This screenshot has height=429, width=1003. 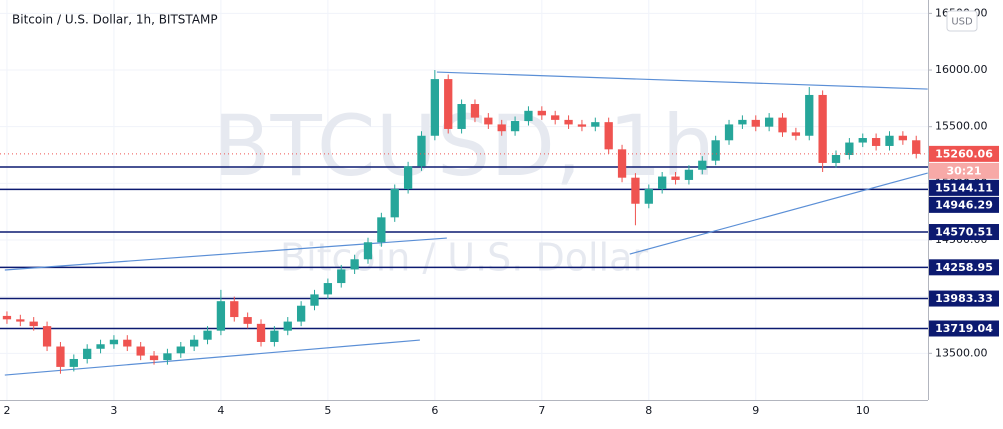 What do you see at coordinates (964, 232) in the screenshot?
I see `level-label: 14570.51` at bounding box center [964, 232].